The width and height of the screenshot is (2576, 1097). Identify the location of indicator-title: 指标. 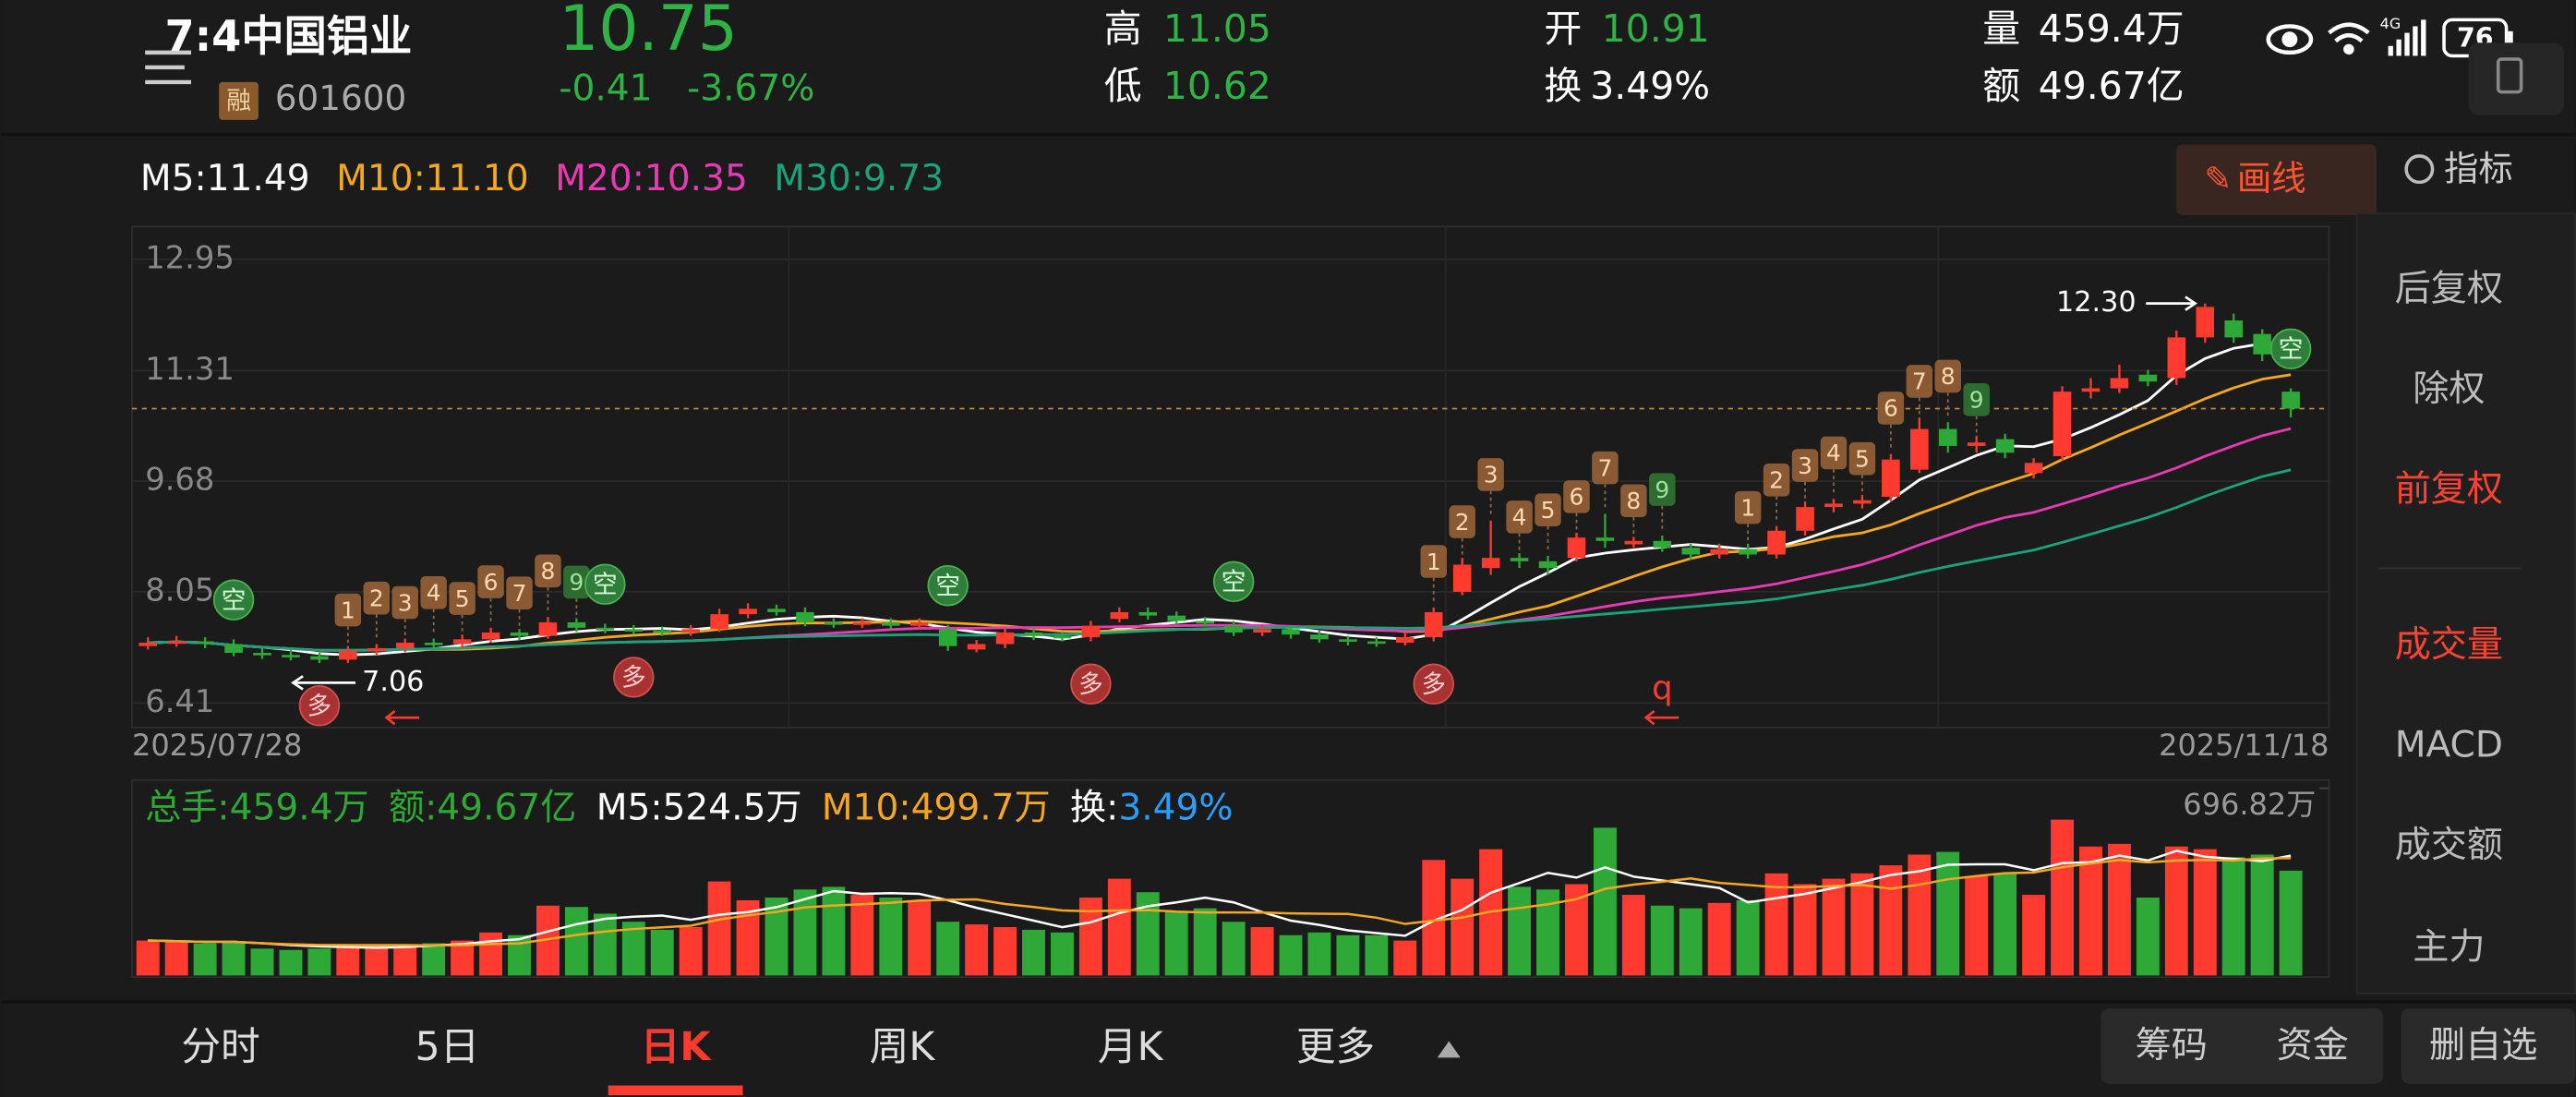
(2478, 168).